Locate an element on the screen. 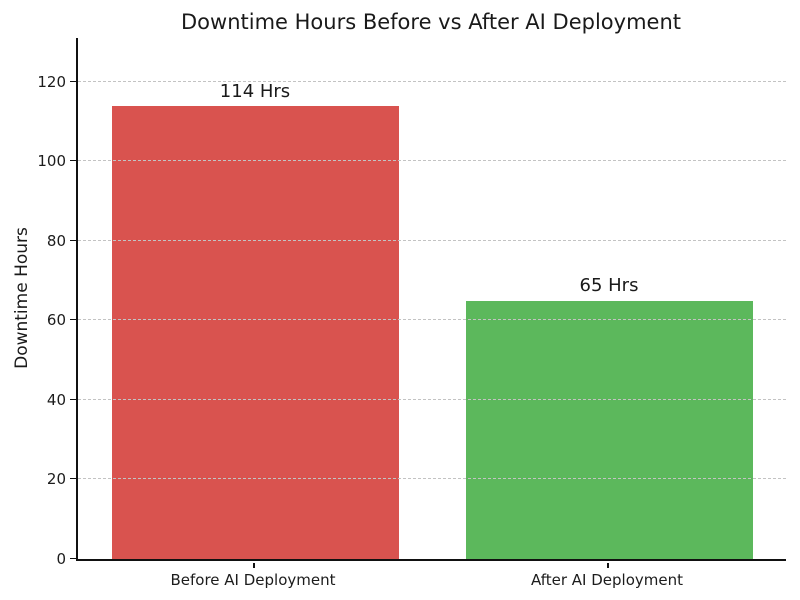 The width and height of the screenshot is (800, 600). y-tick-label: 120 is located at coordinates (51, 81).